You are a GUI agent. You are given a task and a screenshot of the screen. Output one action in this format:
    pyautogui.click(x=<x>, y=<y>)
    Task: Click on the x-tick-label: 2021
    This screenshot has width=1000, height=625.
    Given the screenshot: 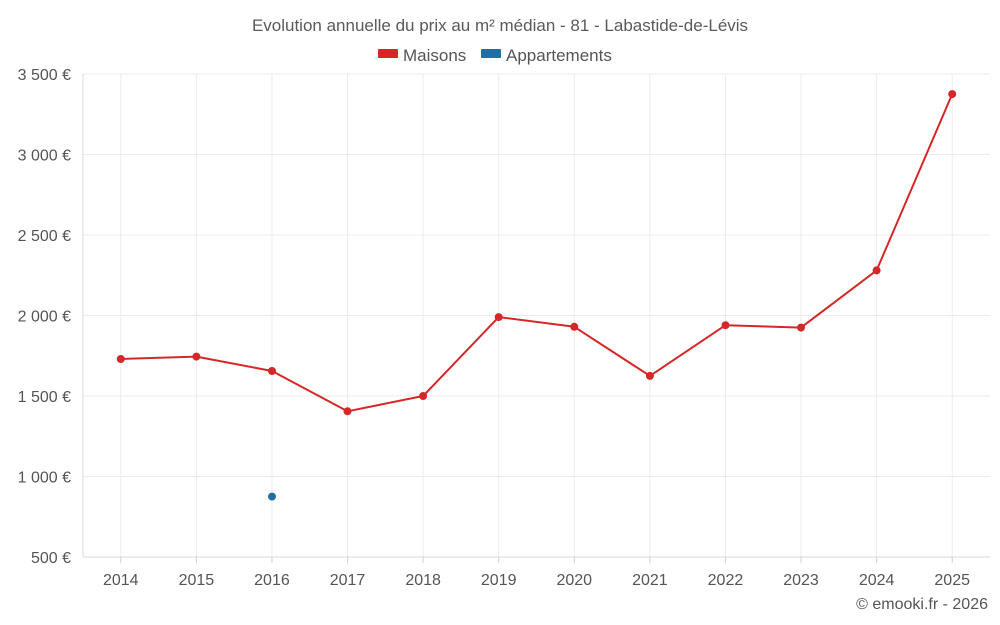 What is the action you would take?
    pyautogui.click(x=650, y=580)
    